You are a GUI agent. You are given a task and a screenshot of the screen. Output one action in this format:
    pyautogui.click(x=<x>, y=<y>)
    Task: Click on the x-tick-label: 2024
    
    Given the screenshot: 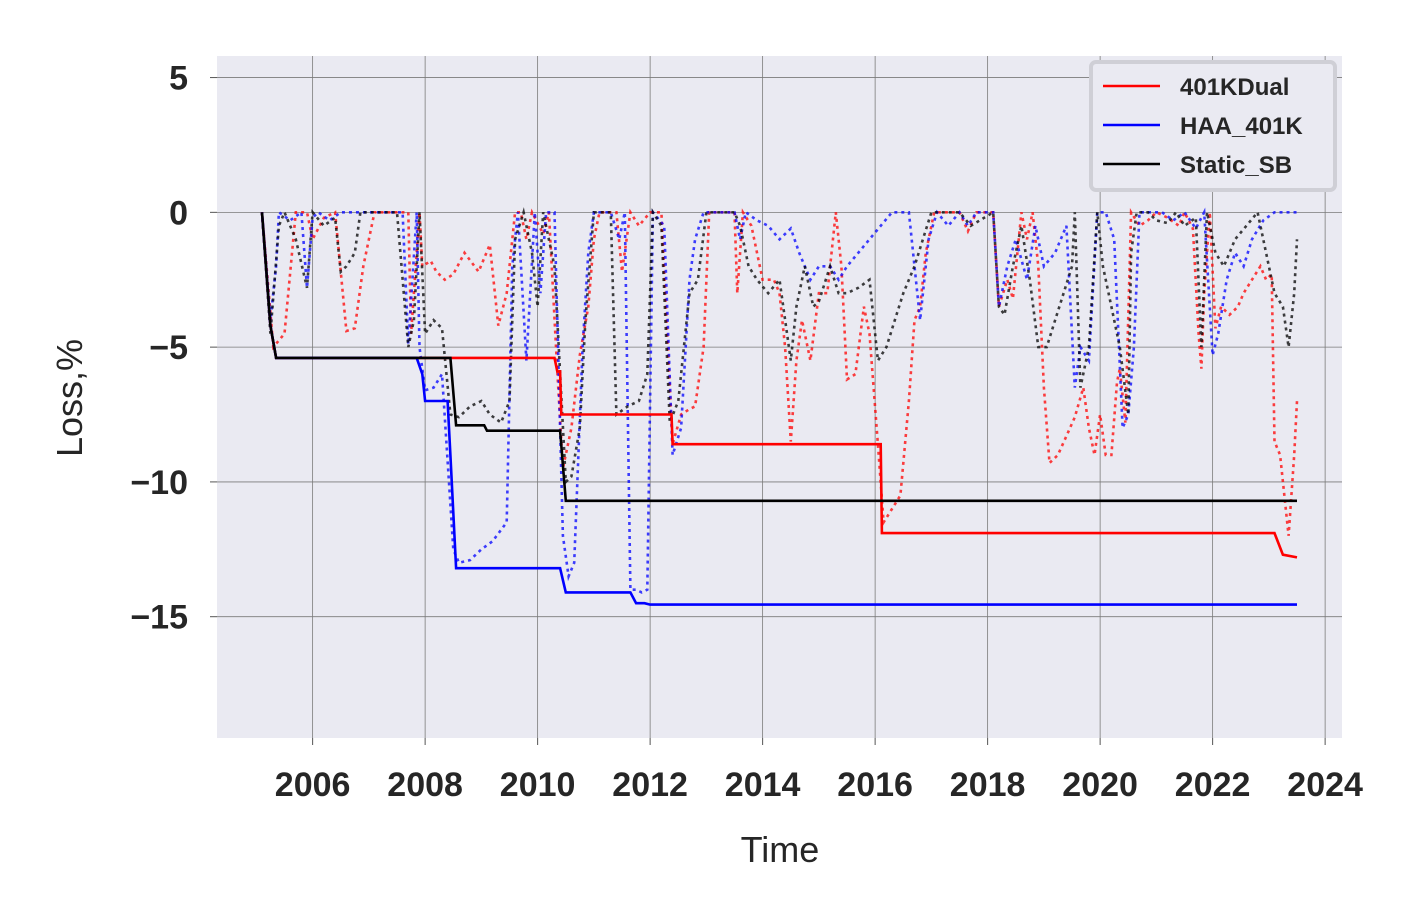 What is the action you would take?
    pyautogui.click(x=1325, y=785)
    